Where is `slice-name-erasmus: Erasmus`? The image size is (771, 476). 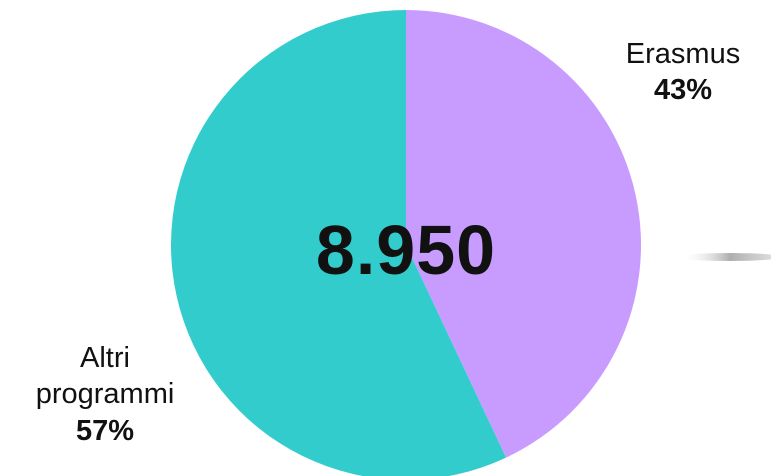
slice-name-erasmus: Erasmus is located at coordinates (683, 54).